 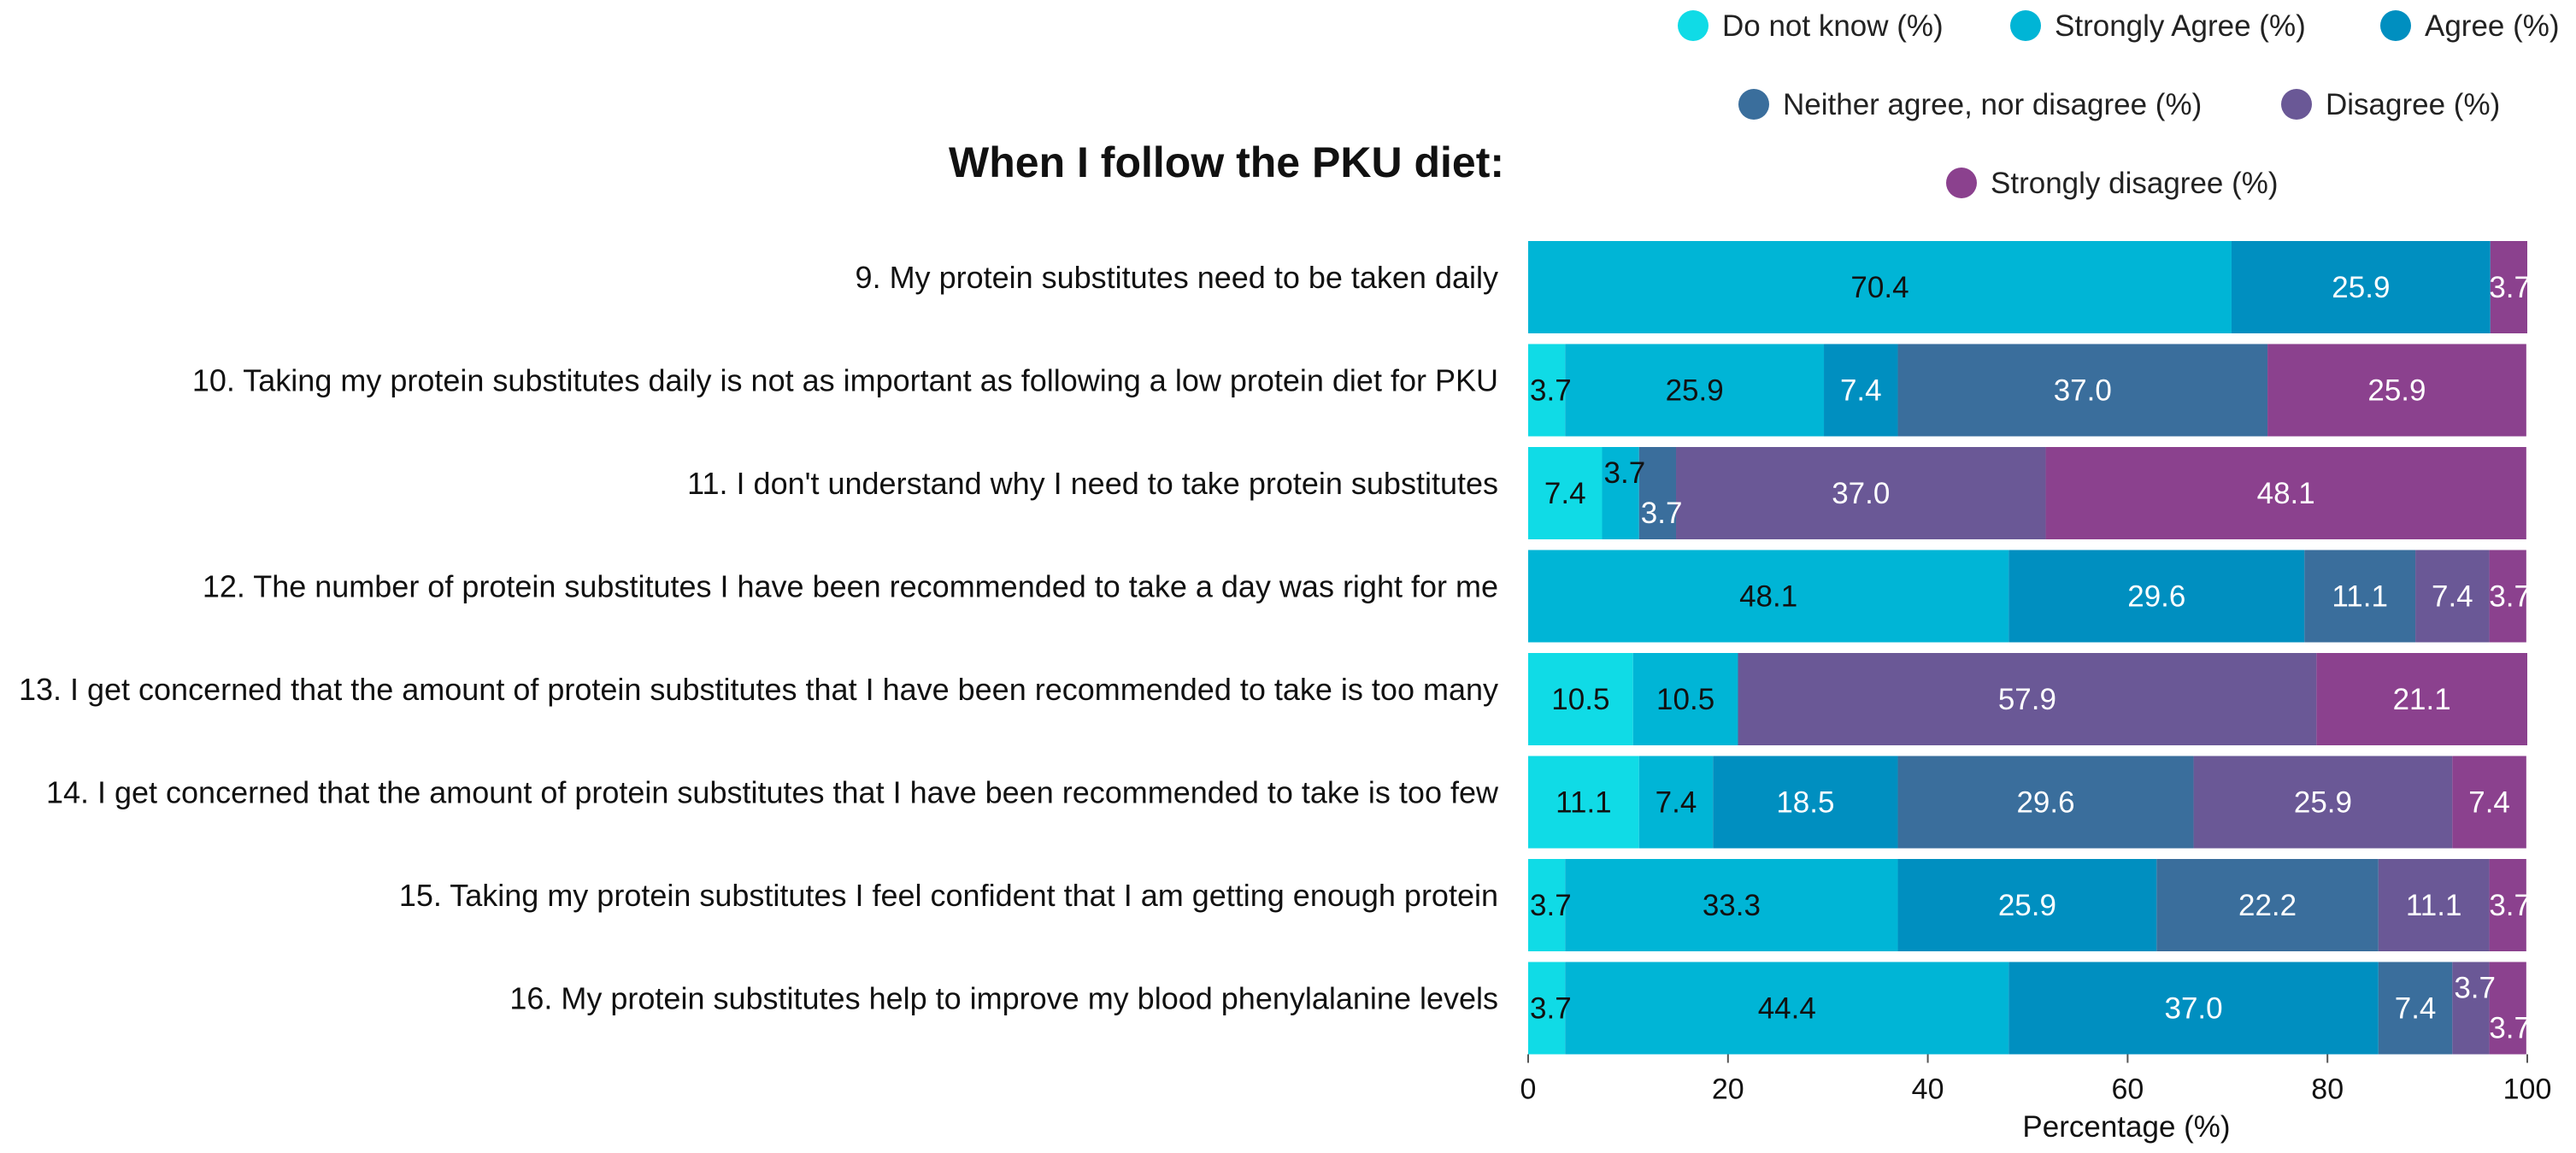 I want to click on legend-label: Neither agree, nor disagree (%), so click(x=1992, y=105).